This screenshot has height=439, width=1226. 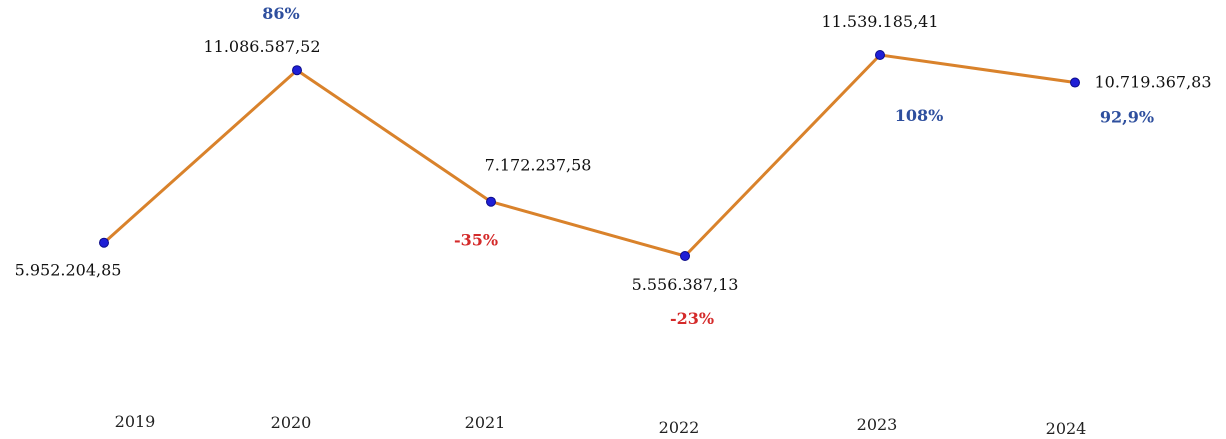 What do you see at coordinates (1127, 117) in the screenshot?
I see `change-label-2024: 92,9%` at bounding box center [1127, 117].